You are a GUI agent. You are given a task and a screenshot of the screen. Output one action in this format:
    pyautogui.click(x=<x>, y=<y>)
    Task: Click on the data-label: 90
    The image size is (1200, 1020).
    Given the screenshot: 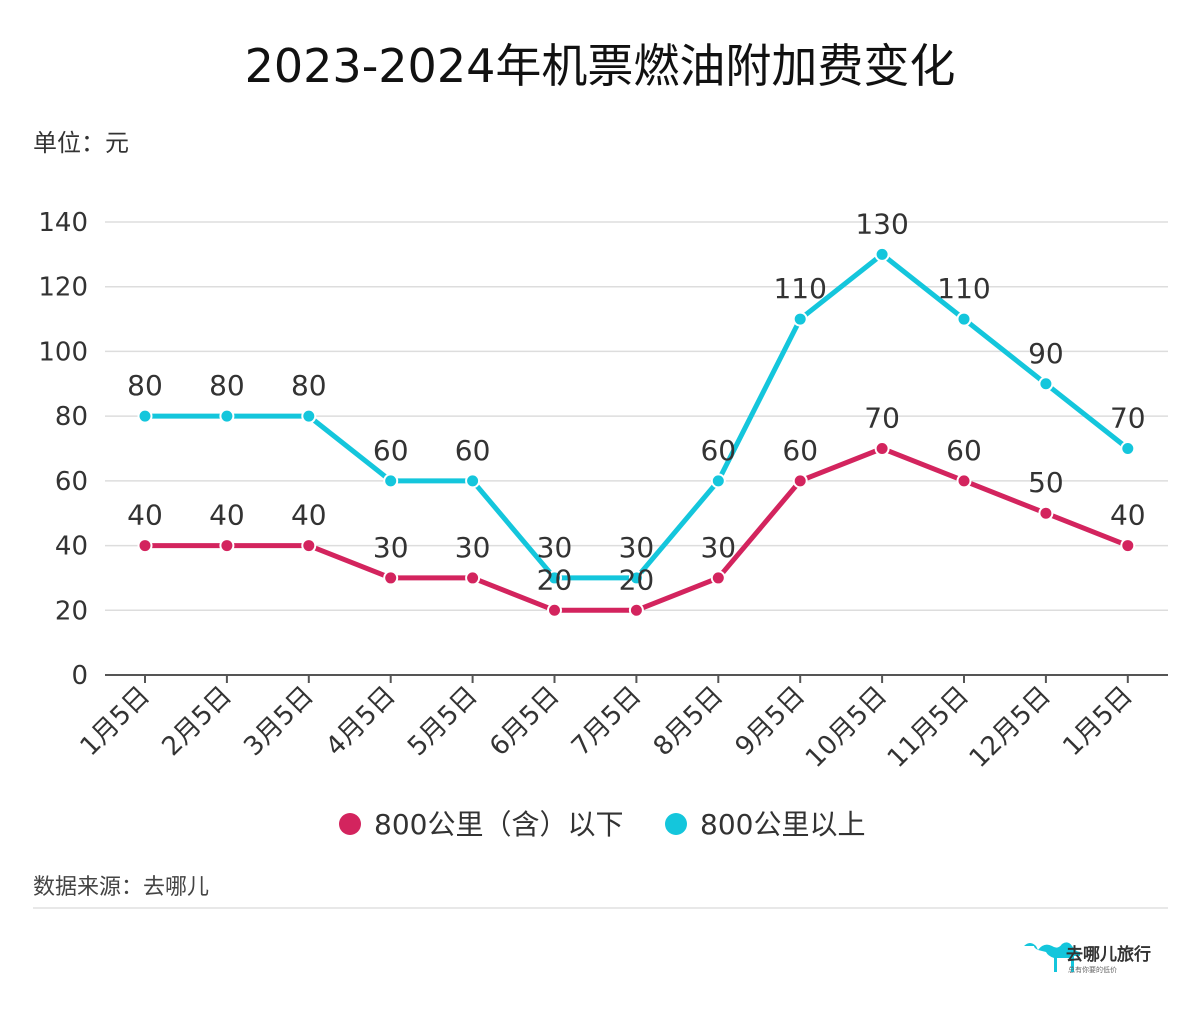 What is the action you would take?
    pyautogui.click(x=1046, y=353)
    